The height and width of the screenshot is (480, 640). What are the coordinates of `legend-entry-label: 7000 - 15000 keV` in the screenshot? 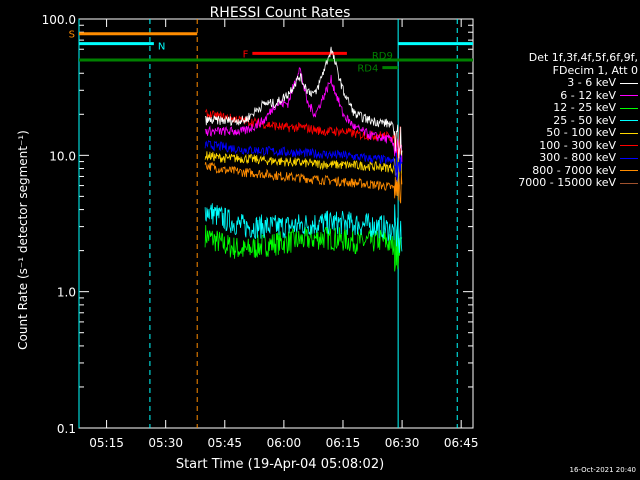 It's located at (567, 182).